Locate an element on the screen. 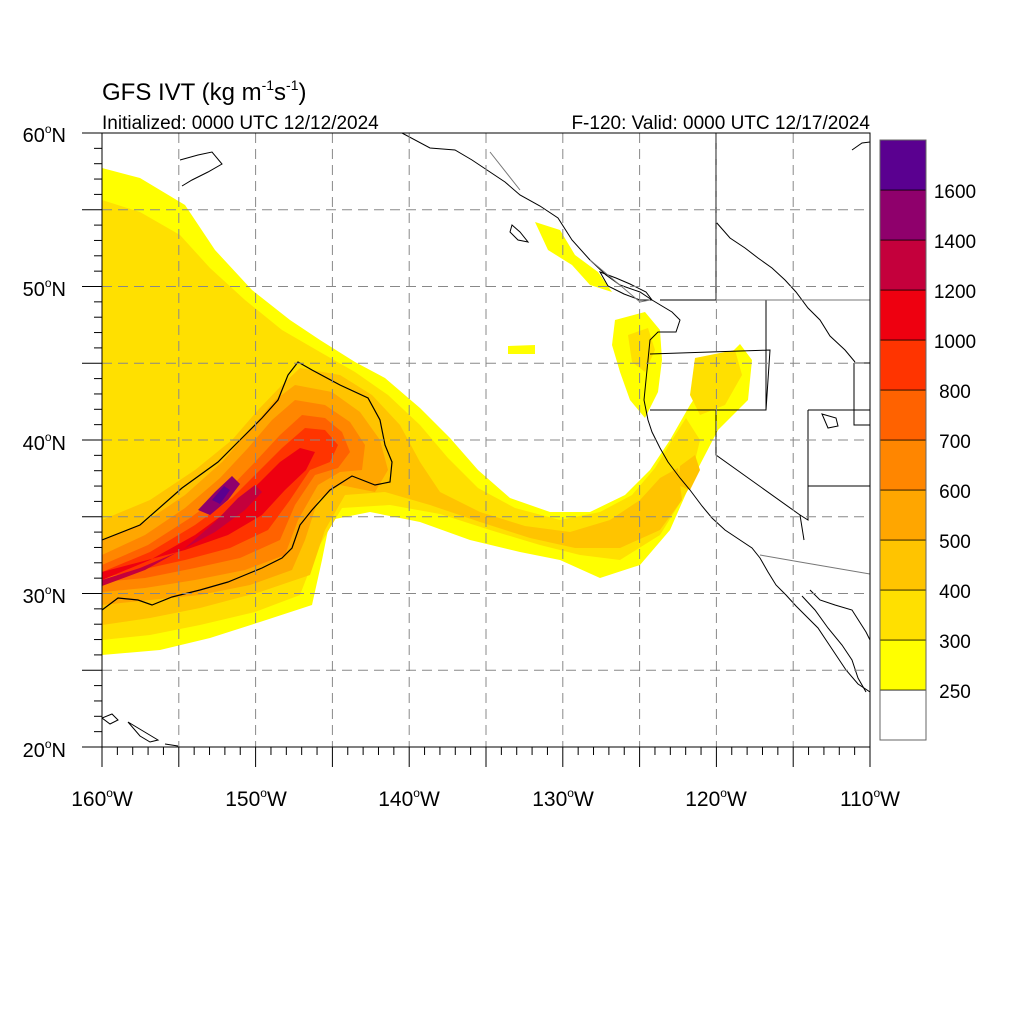 The height and width of the screenshot is (1024, 1024). contour-line is located at coordinates (247, 486).